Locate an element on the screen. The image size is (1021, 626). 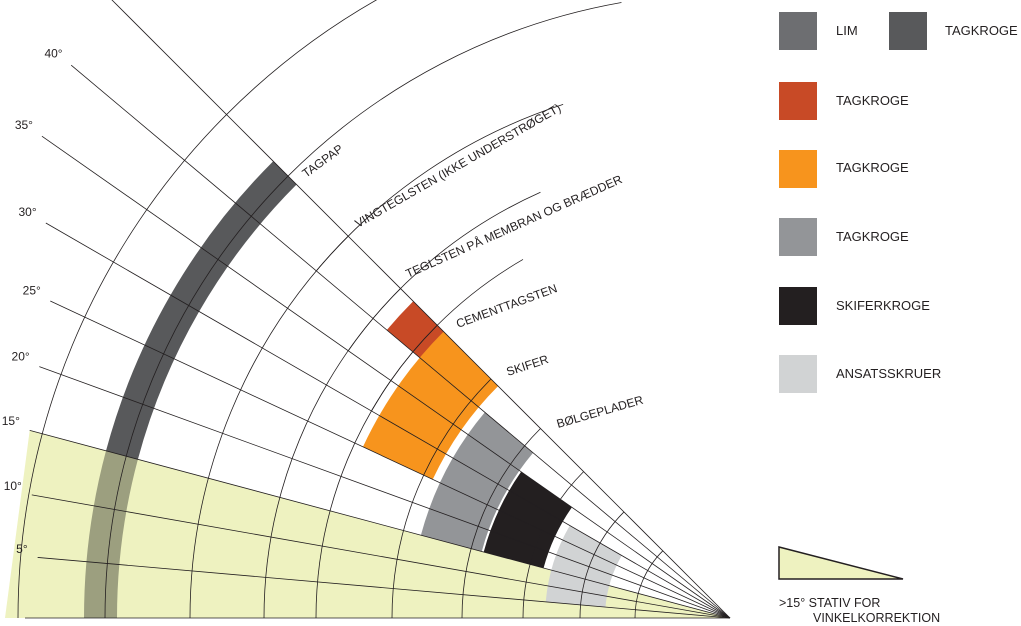
roof-label-0: TAGPAP is located at coordinates (323, 161).